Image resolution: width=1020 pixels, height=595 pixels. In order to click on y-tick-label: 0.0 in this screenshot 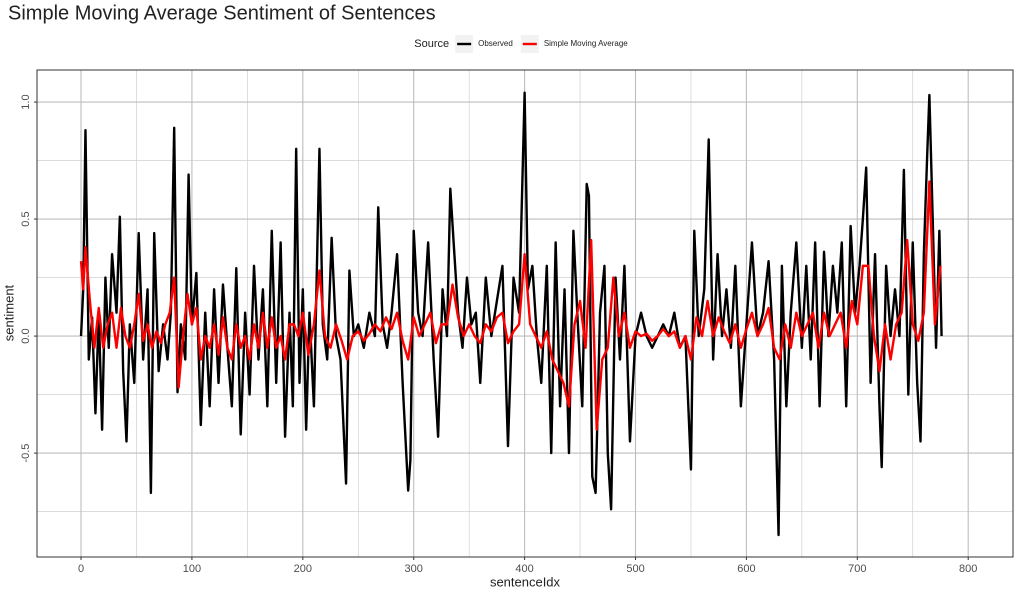, I will do `click(26, 335)`.